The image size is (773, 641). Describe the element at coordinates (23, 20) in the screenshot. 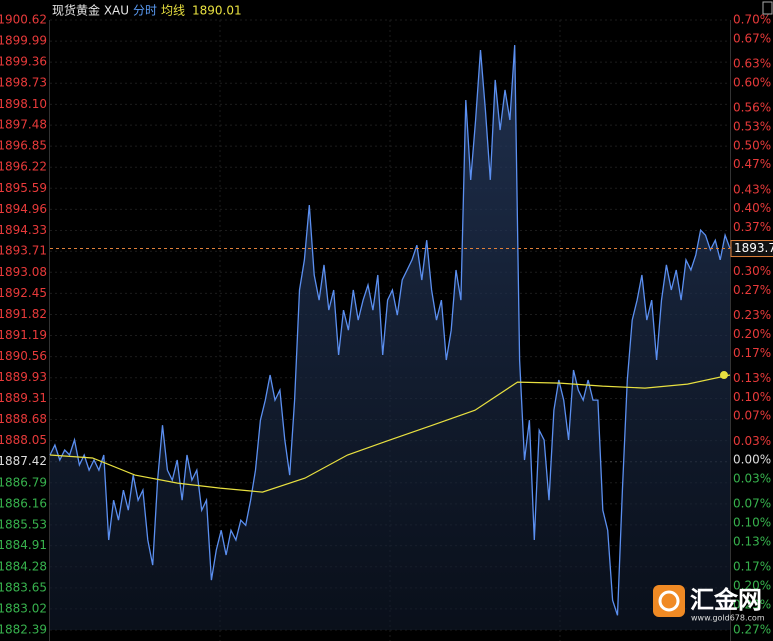

I see `y-tick-label: 1900.62` at that location.